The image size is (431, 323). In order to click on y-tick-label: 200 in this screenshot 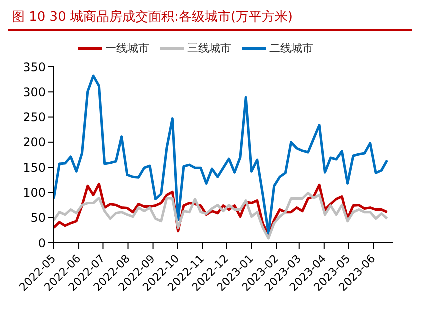, I will do `click(34, 143)`.